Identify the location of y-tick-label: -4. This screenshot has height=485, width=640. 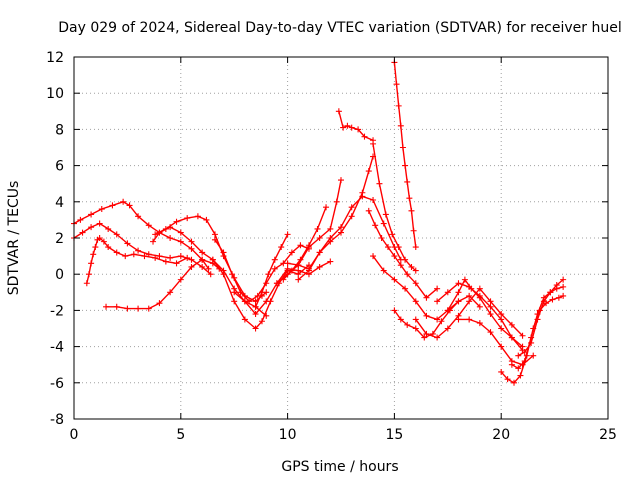
(57, 348).